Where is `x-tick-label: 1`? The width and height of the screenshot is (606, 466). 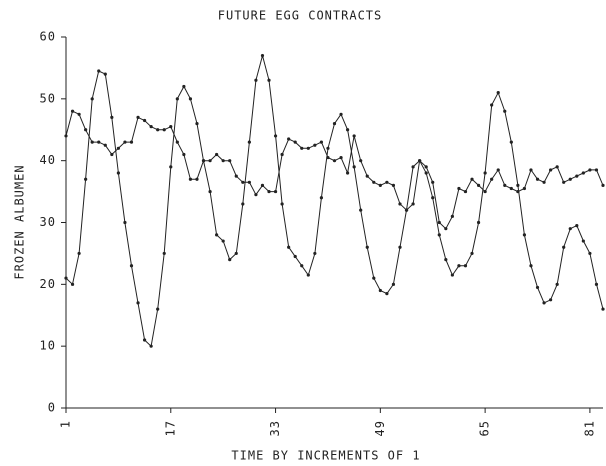 x-tick-label: 1 is located at coordinates (66, 424).